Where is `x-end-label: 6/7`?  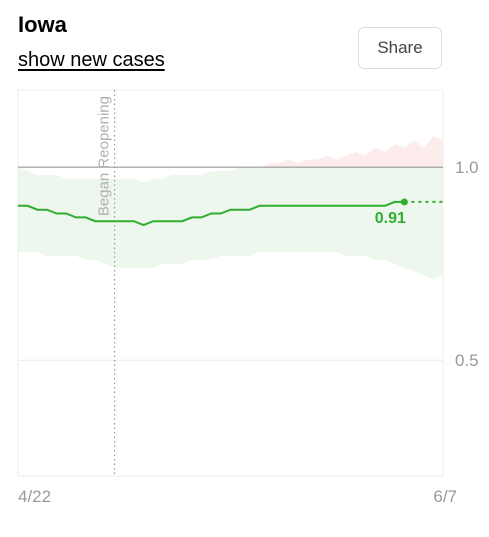
x-end-label: 6/7 is located at coordinates (445, 496).